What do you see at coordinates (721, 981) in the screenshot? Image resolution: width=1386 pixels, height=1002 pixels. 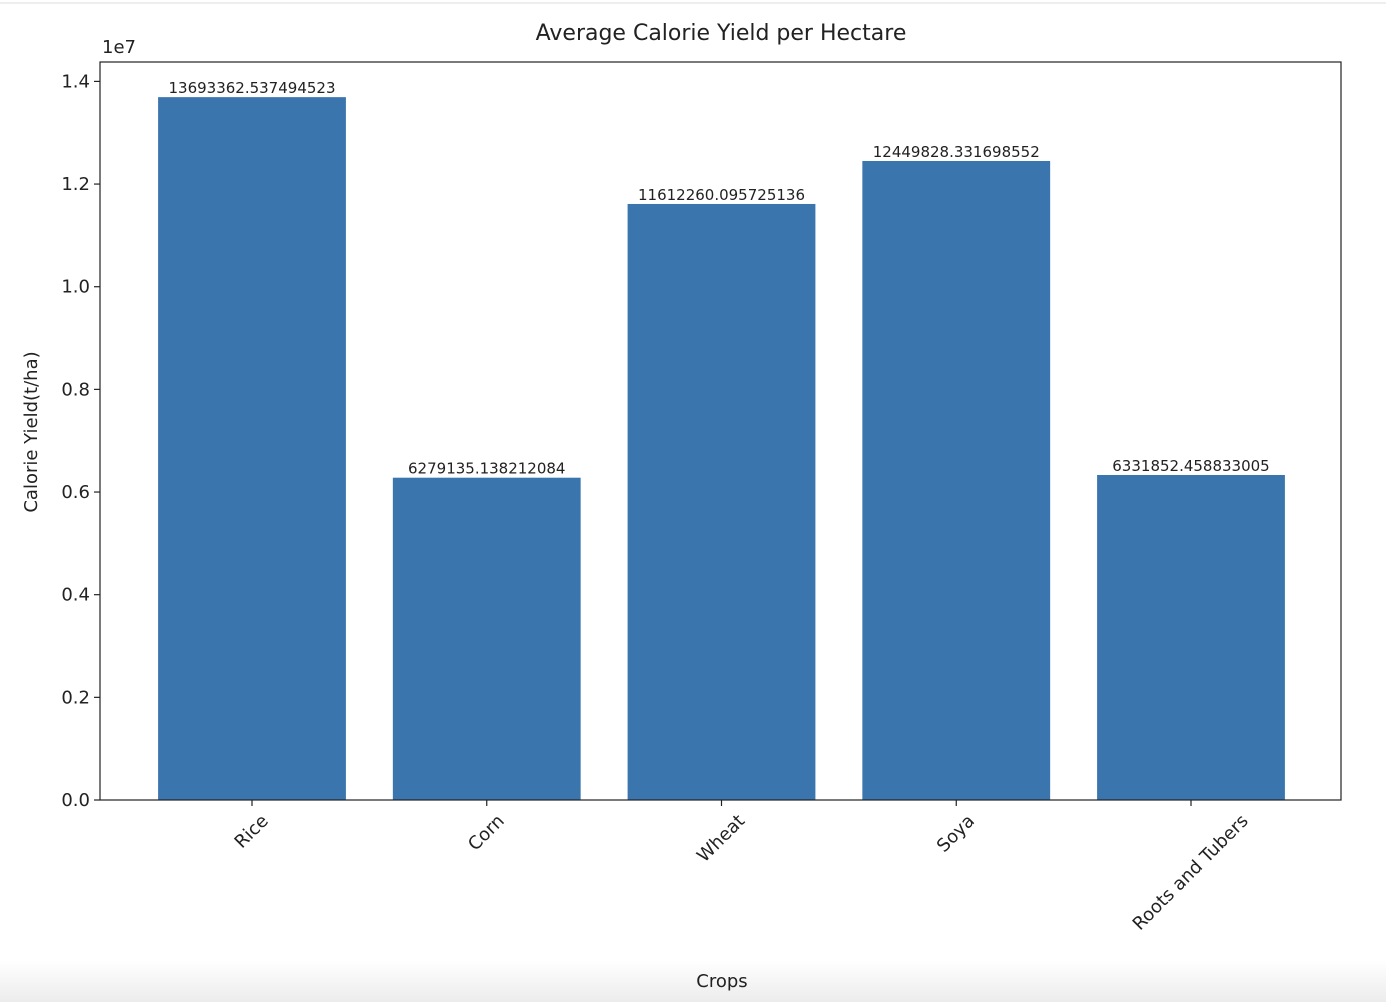 I see `x-axis-title: Crops` at bounding box center [721, 981].